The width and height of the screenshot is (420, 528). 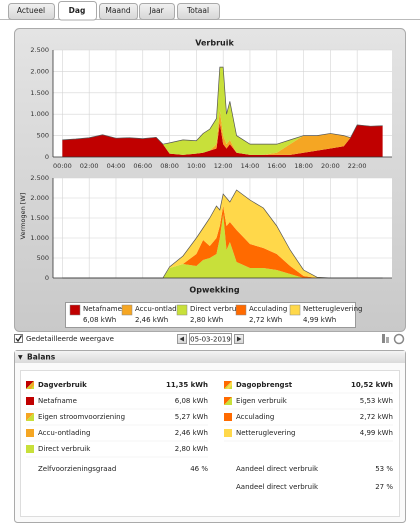 I want to click on balance-value: 5,53 kWh, so click(x=376, y=401).